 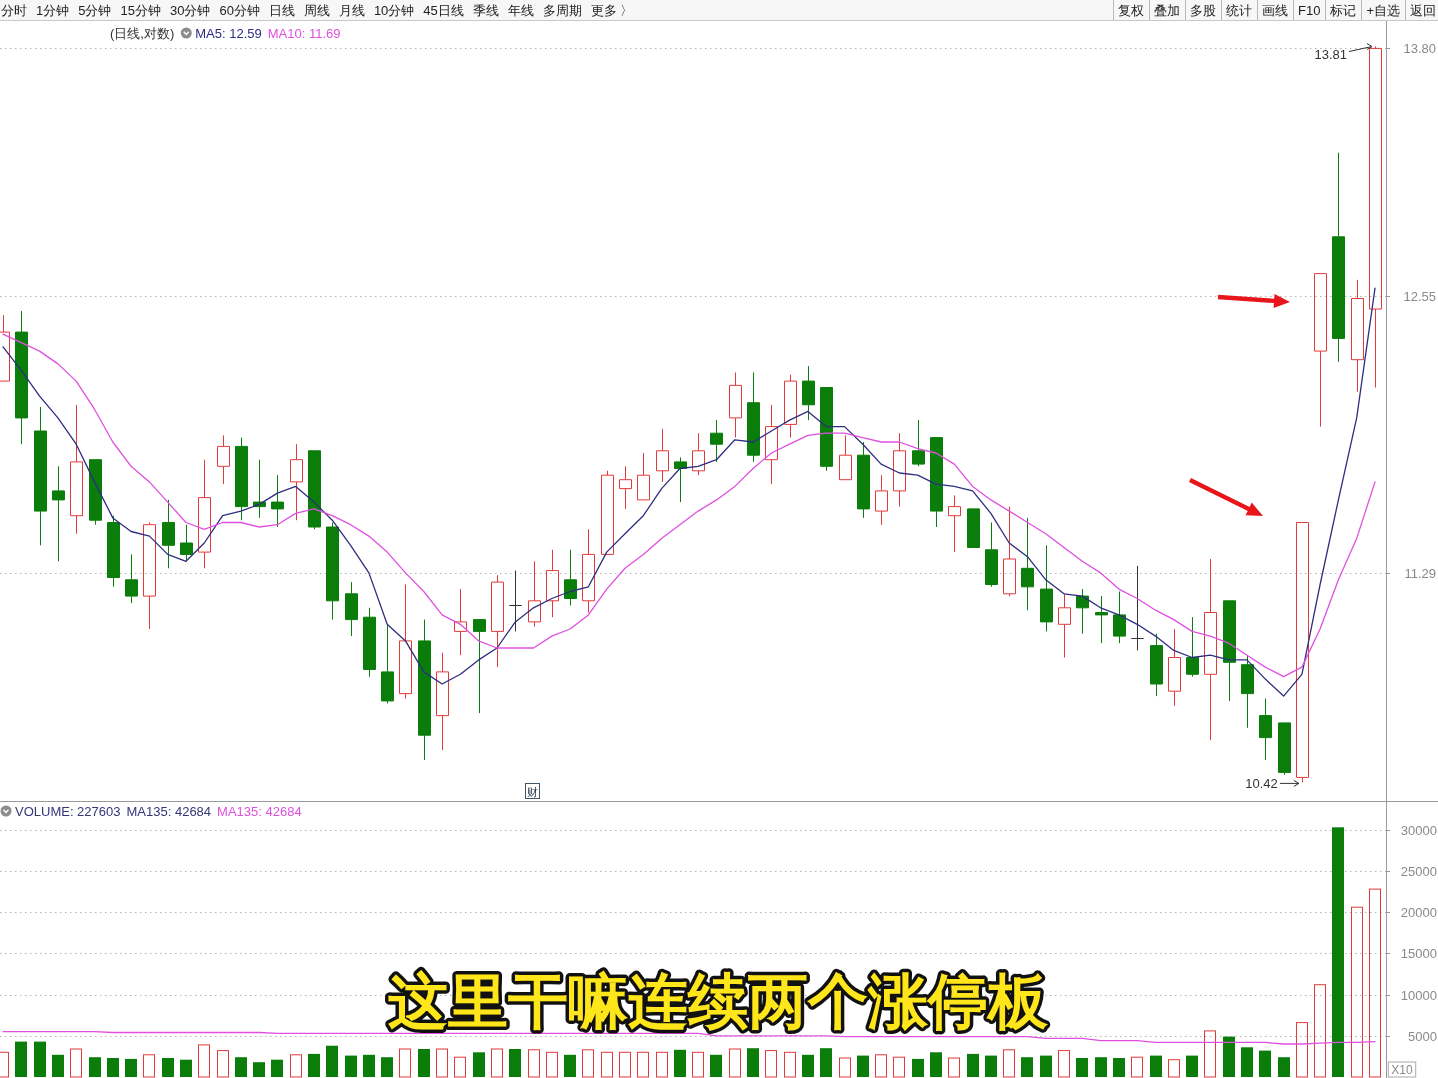 I want to click on text: 45日线, so click(x=443, y=10).